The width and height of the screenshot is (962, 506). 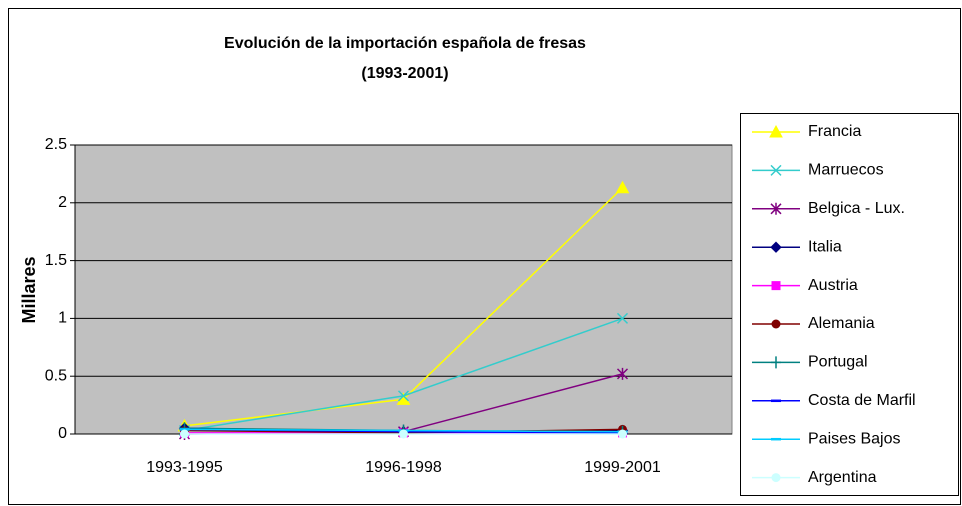 What do you see at coordinates (62, 318) in the screenshot?
I see `y-tick-label: 1` at bounding box center [62, 318].